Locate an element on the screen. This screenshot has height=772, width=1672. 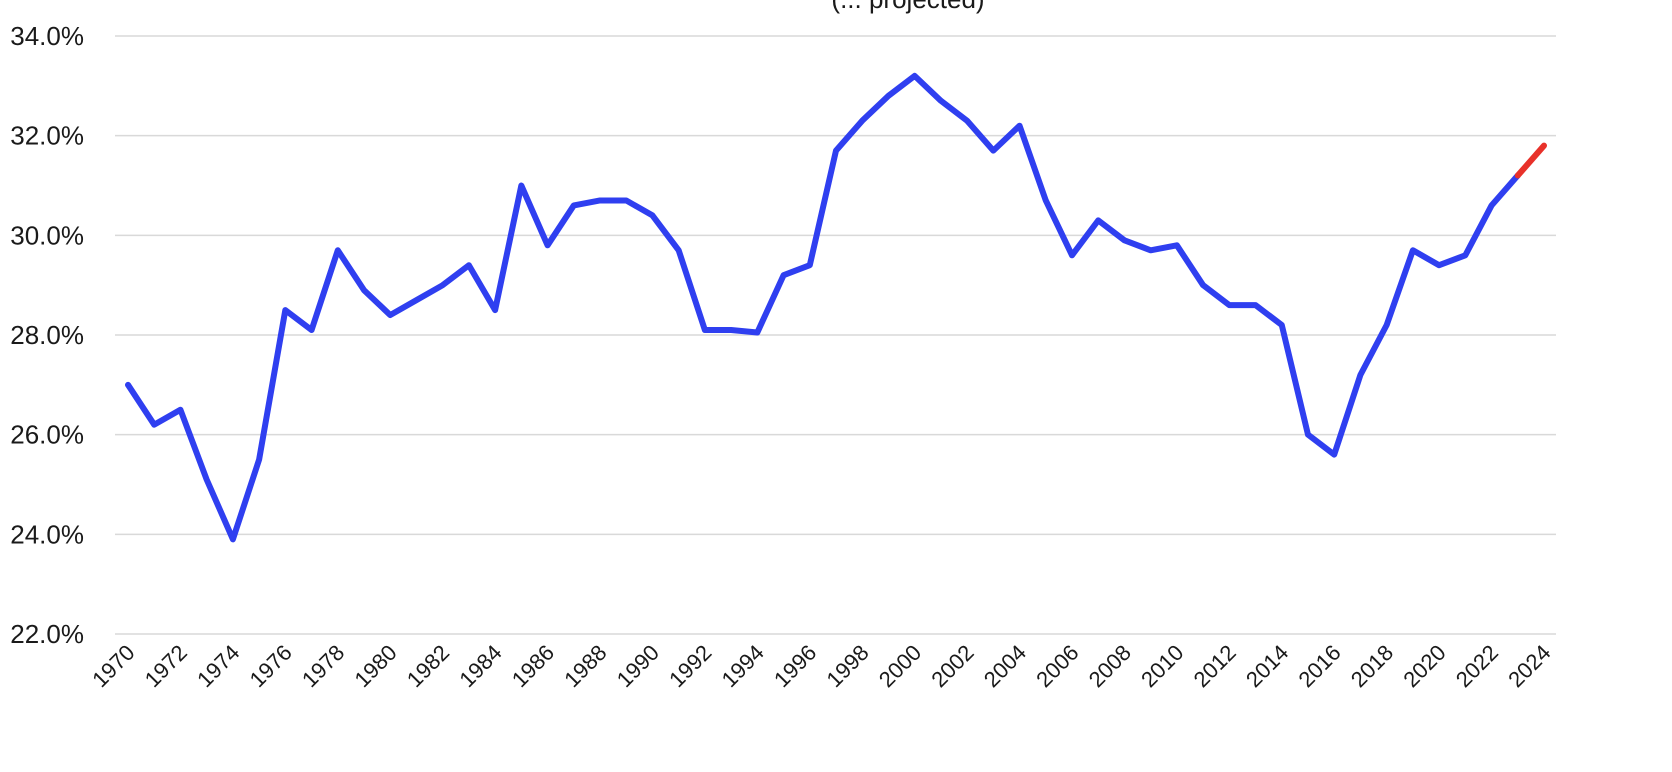
x-tick-label: 1986 is located at coordinates (533, 666).